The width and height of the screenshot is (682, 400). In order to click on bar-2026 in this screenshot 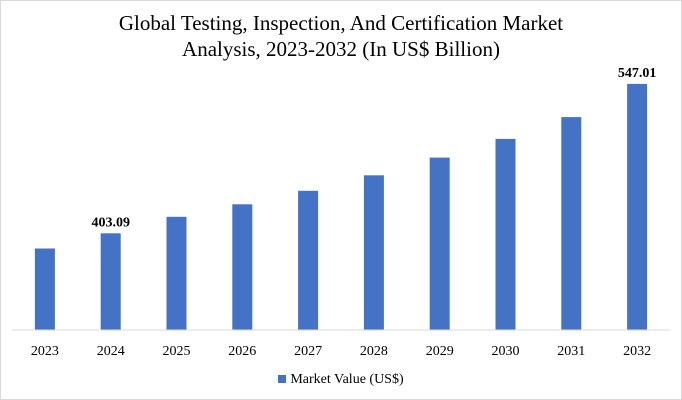, I will do `click(242, 267)`.